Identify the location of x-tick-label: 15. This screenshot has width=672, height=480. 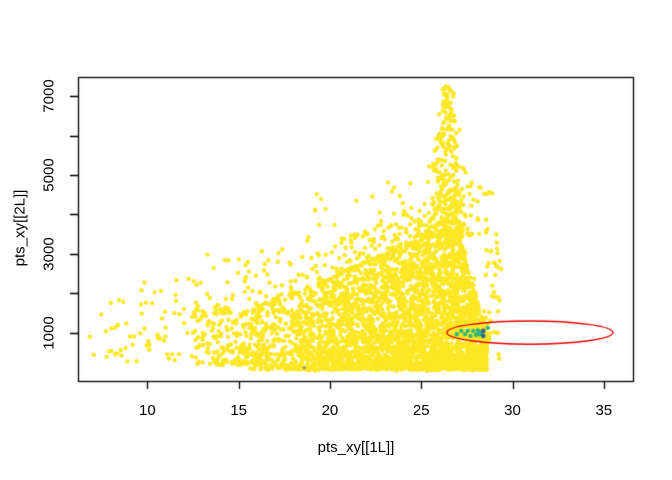
(238, 410).